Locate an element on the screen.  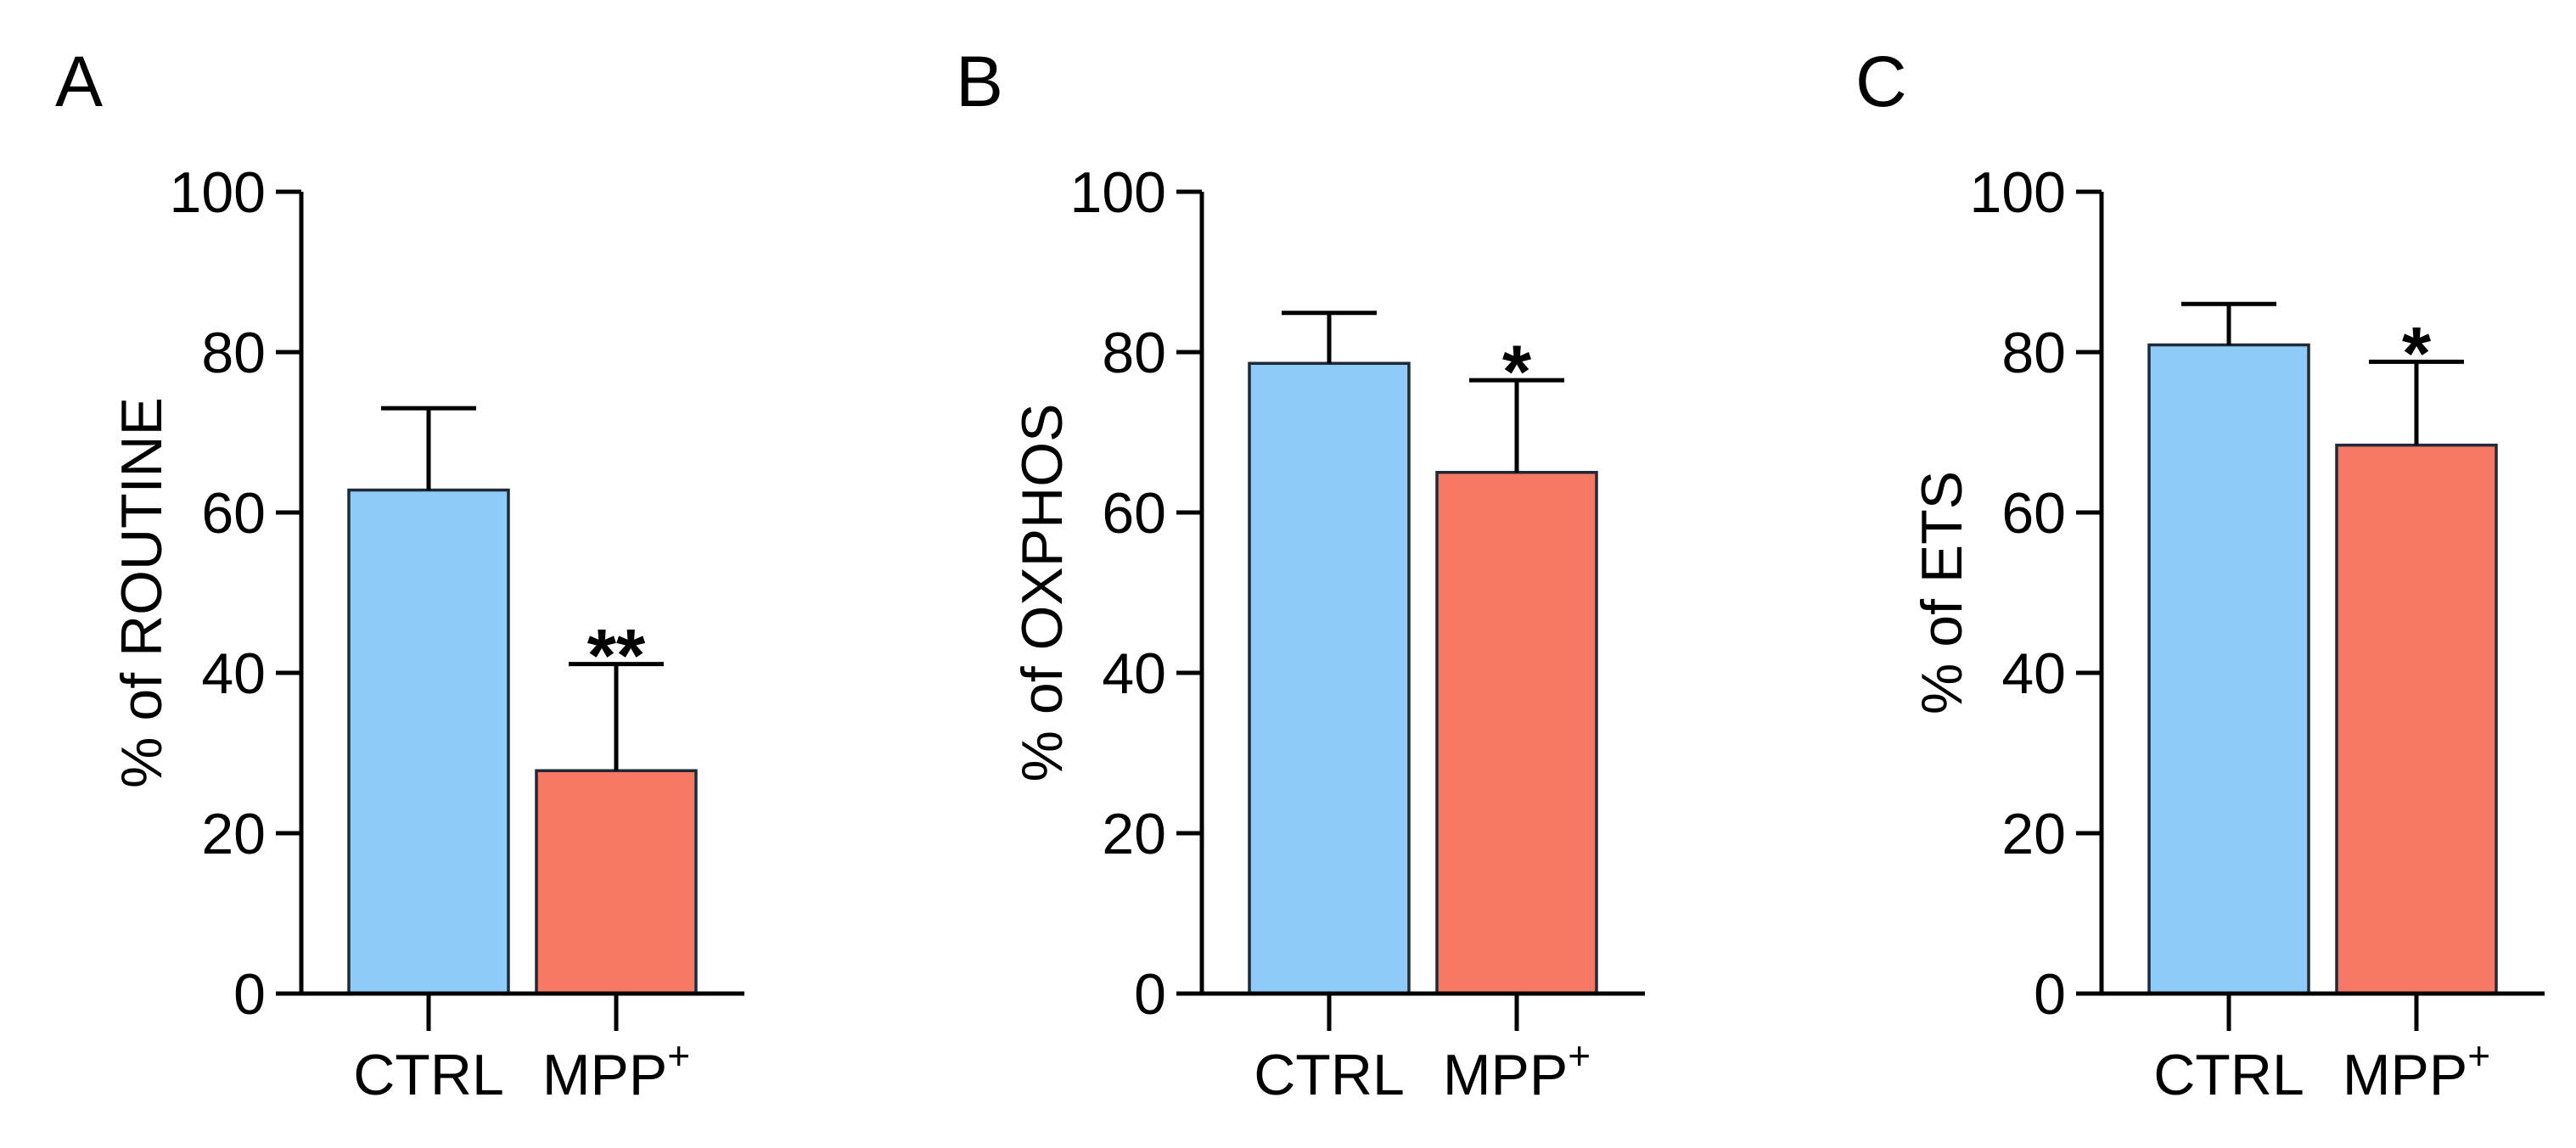
y-axis-title: % of OXPHOS is located at coordinates (1042, 593).